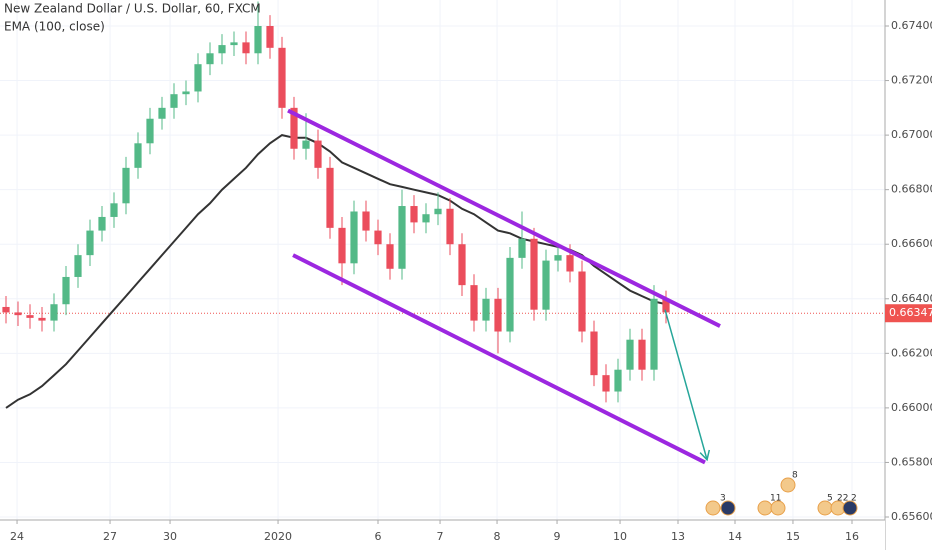 The image size is (932, 550). I want to click on price-axis, so click(908, 275).